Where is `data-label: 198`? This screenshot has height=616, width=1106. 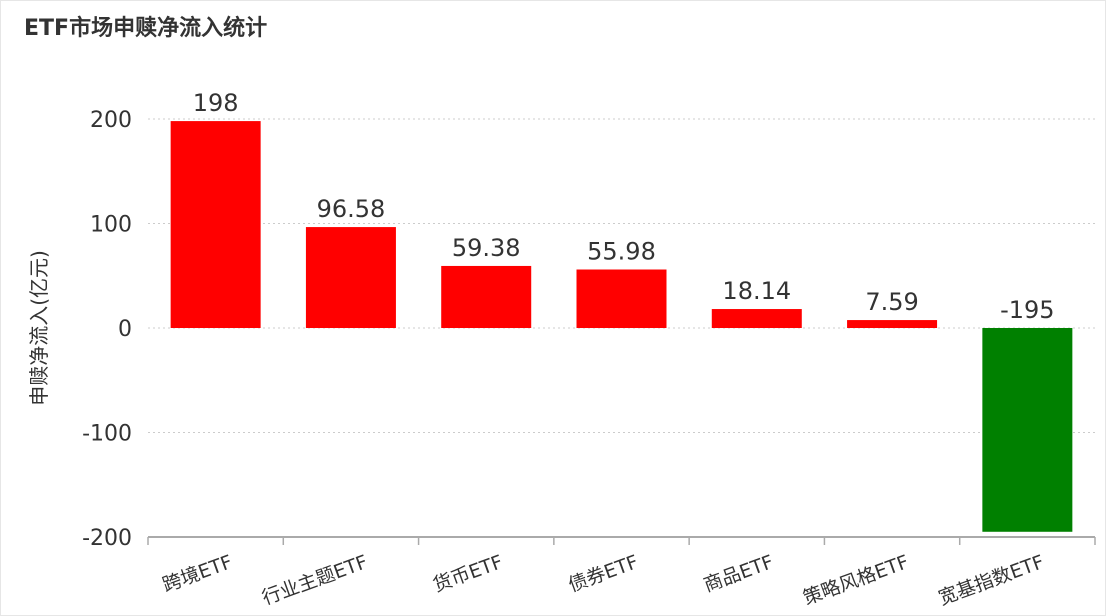
data-label: 198 is located at coordinates (216, 103).